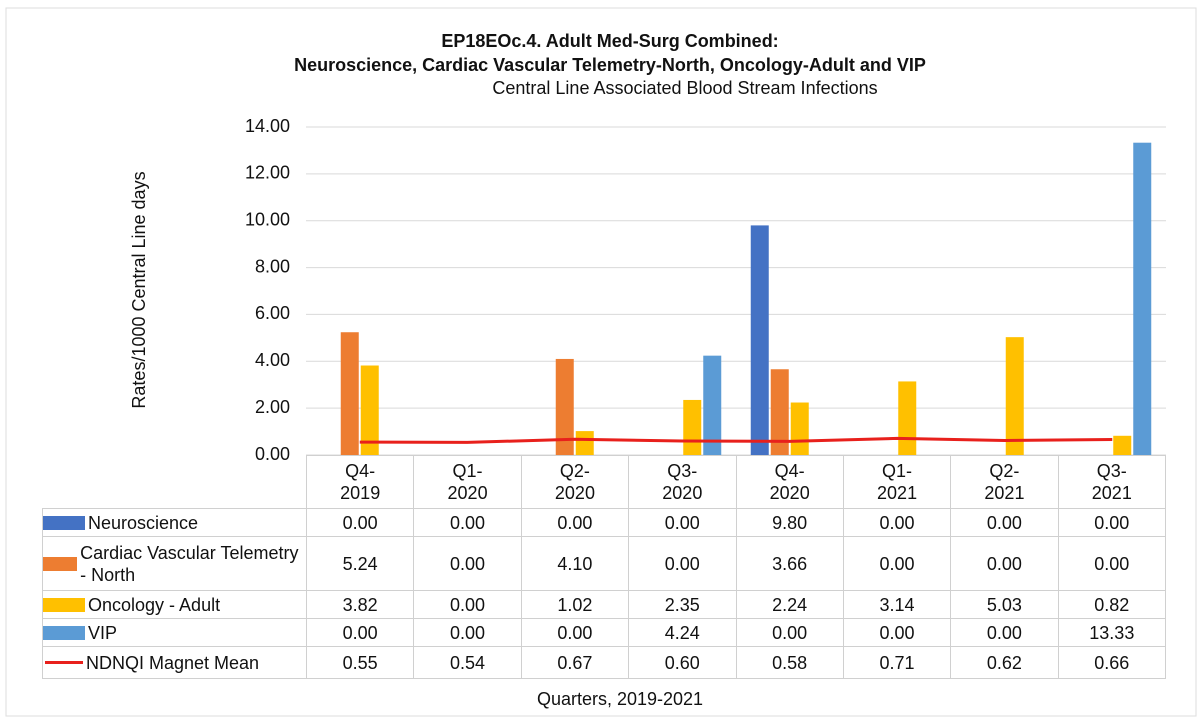 Image resolution: width=1204 pixels, height=717 pixels. What do you see at coordinates (360, 482) in the screenshot?
I see `x-tick-label: Q4- 2019` at bounding box center [360, 482].